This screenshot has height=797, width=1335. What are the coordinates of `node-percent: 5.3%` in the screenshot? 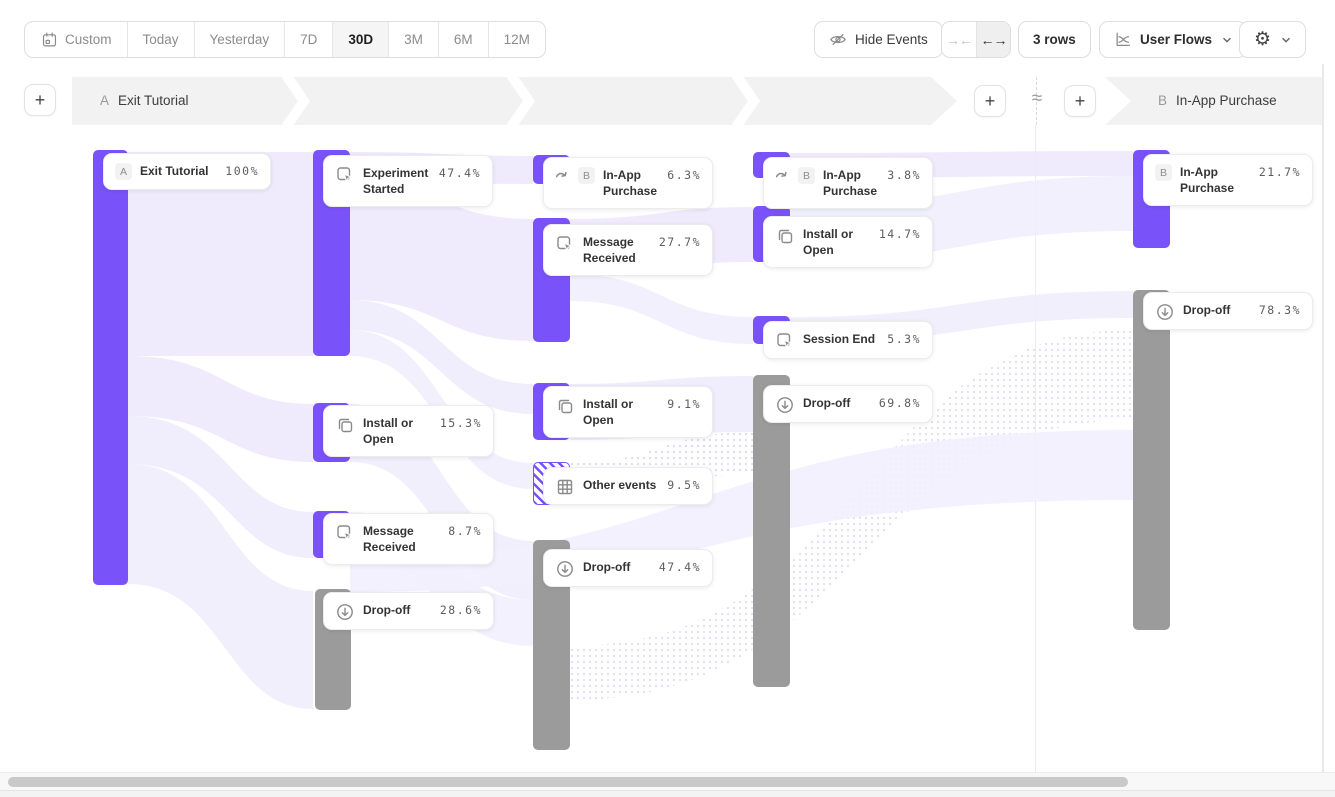 It's located at (904, 339).